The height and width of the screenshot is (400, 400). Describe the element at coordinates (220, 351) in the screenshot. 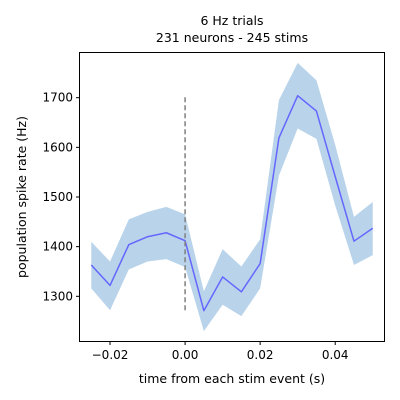

I see `x-axis-ticks: −0.02 0.00 0.02 0.04` at that location.